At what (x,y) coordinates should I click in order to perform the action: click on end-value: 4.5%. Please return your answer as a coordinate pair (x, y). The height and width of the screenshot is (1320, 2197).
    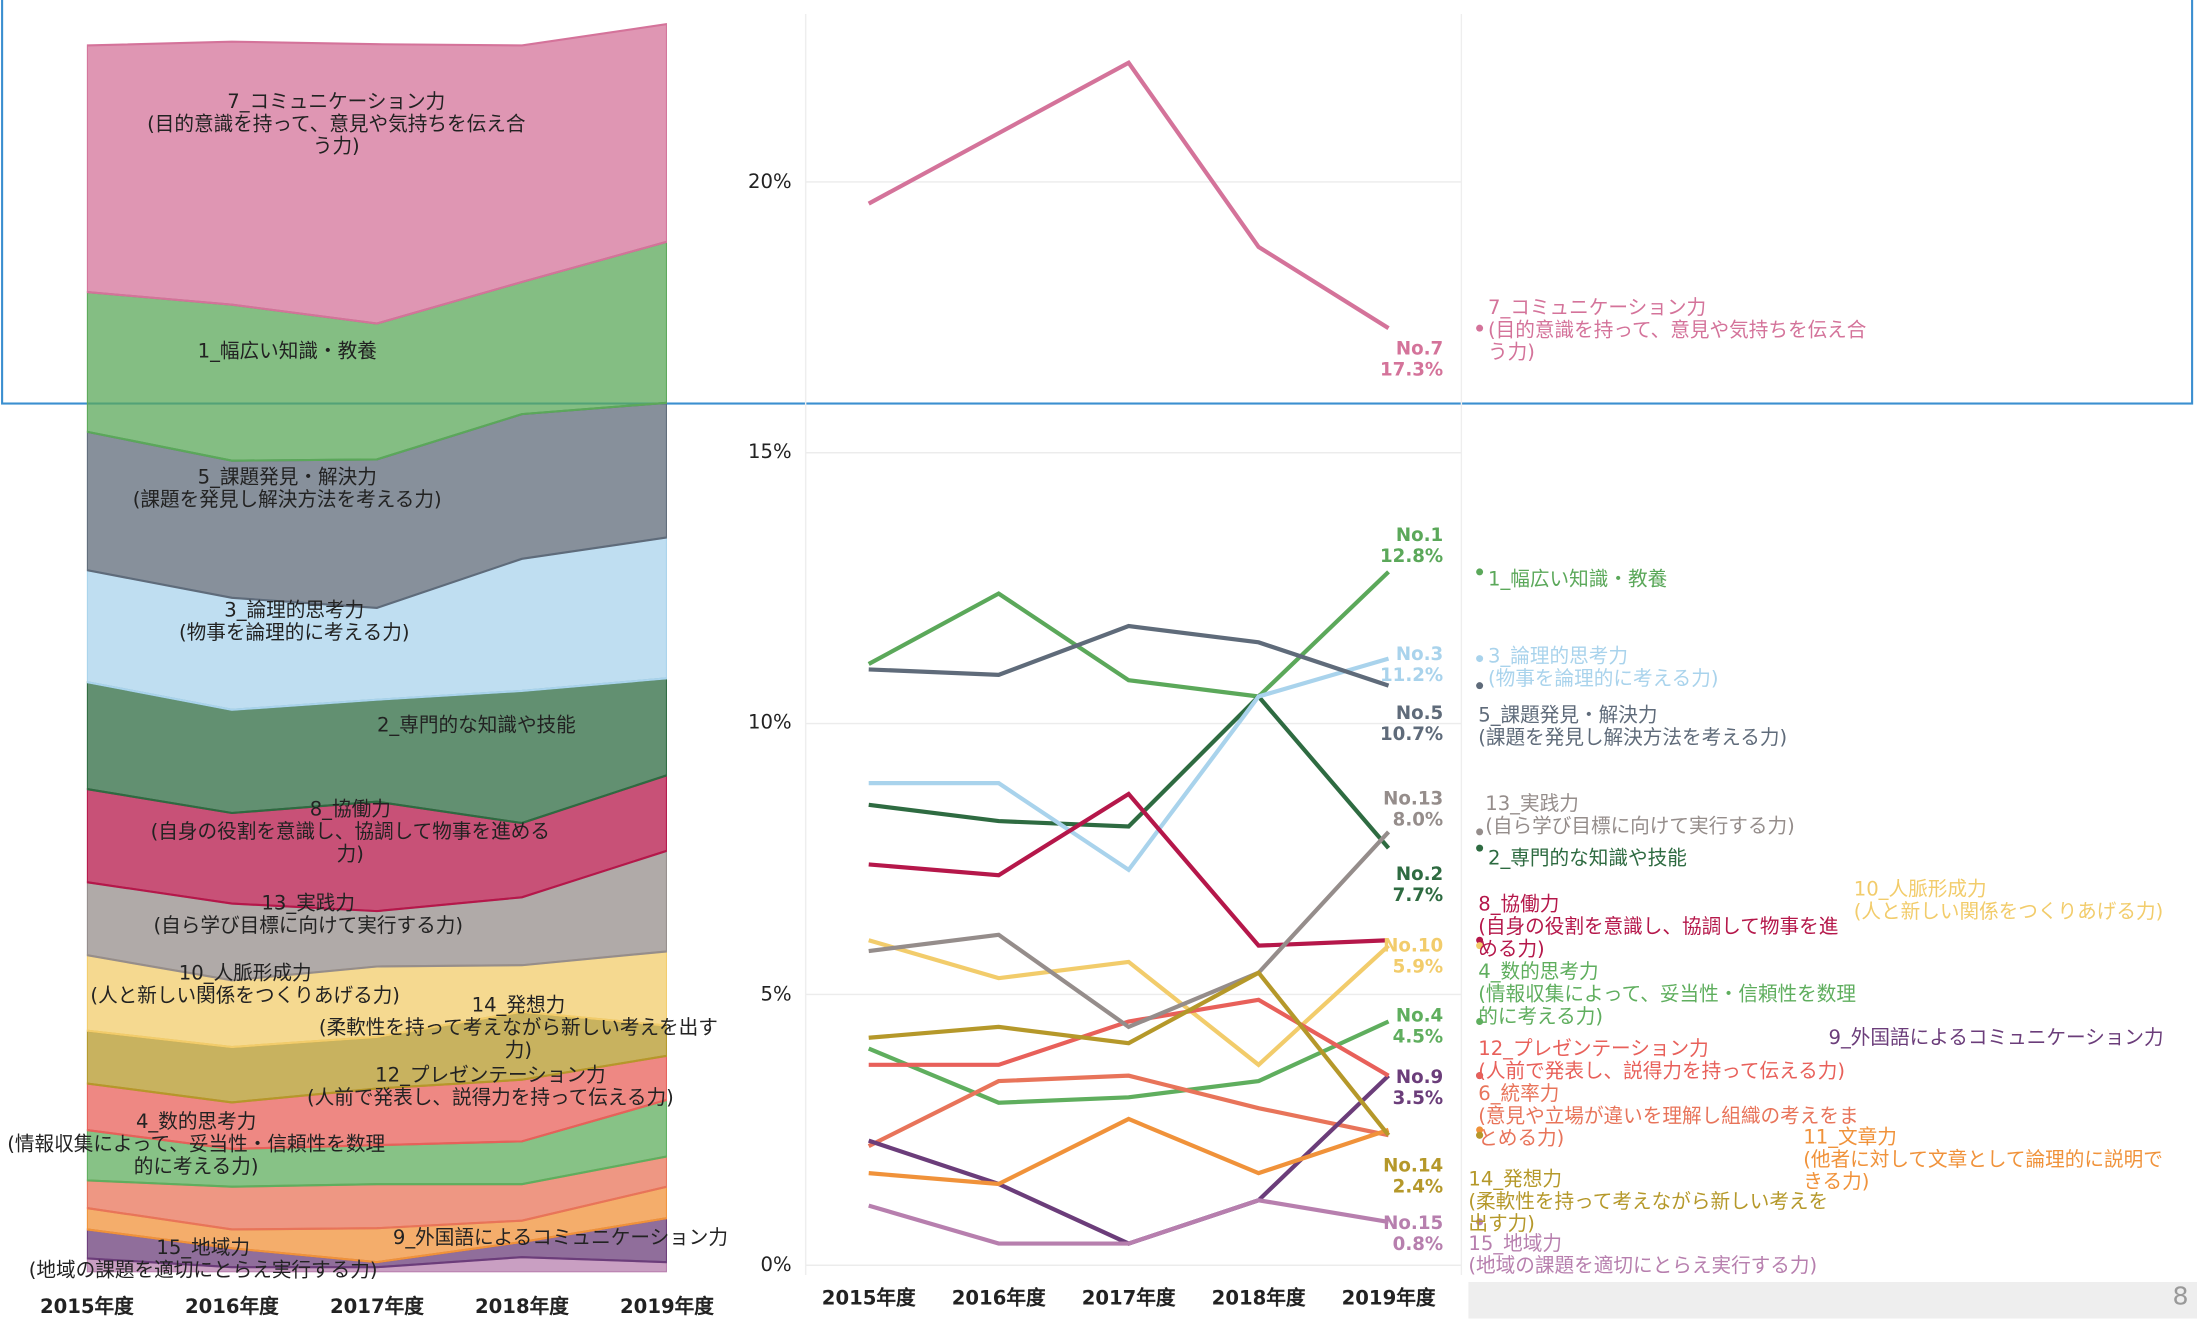
    Looking at the image, I should click on (1418, 1038).